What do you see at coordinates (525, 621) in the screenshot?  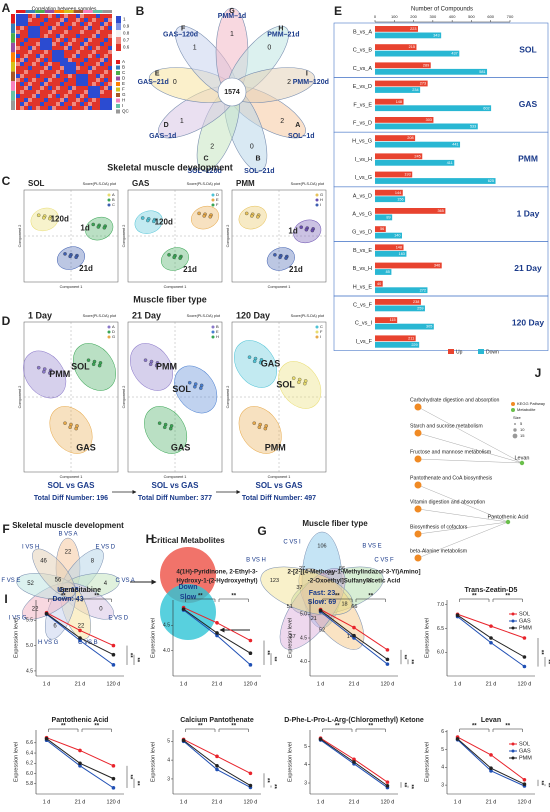 I see `legend-label: GAS` at bounding box center [525, 621].